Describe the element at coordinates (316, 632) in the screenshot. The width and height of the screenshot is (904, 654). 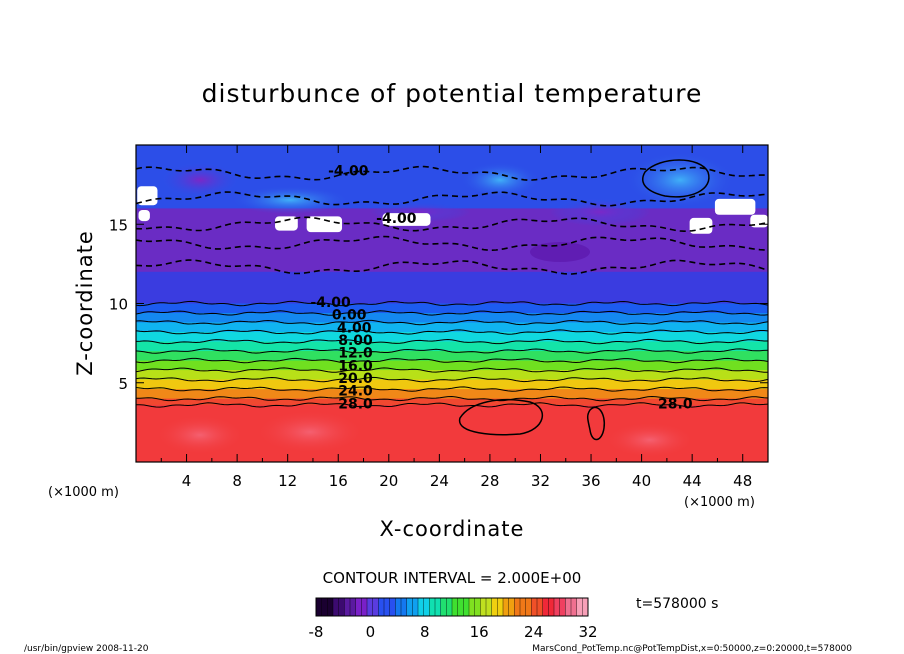
I see `colorbar-tick-label: -8` at that location.